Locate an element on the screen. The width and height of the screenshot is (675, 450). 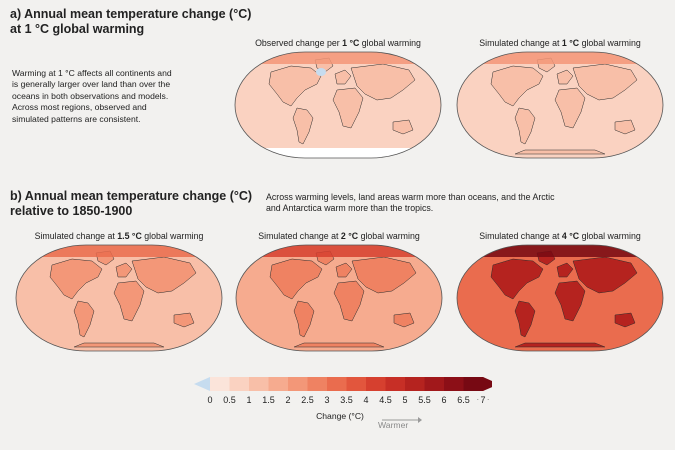
section-a-title-line1: a) Annual mean temperature change (°C) is located at coordinates (131, 14).